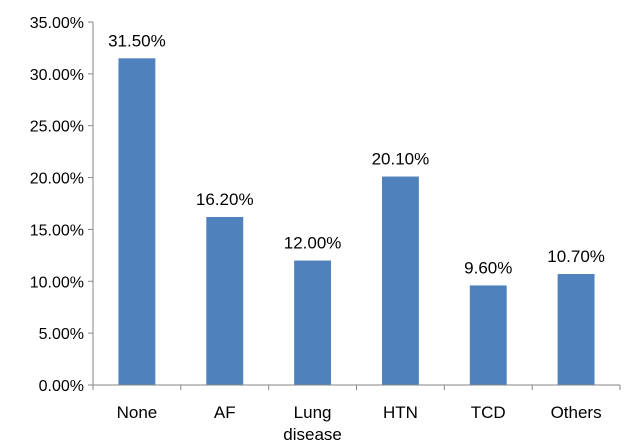 The height and width of the screenshot is (444, 628). I want to click on data-label: 20.10%, so click(401, 159).